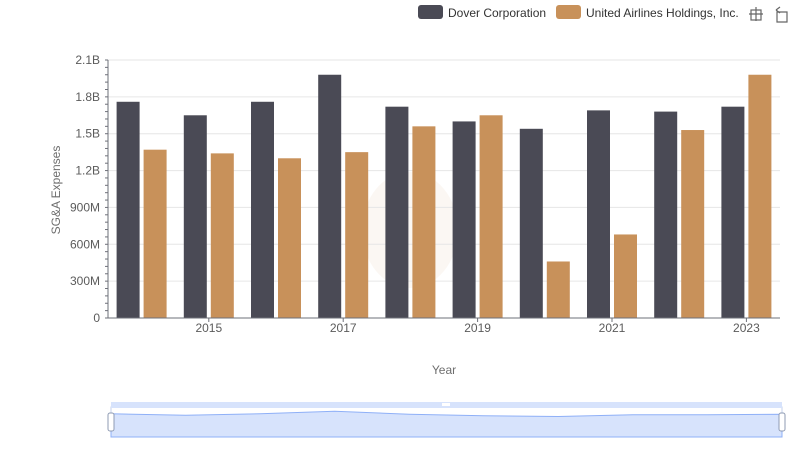  Describe the element at coordinates (746, 328) in the screenshot. I see `x-tick-label: 2023` at that location.